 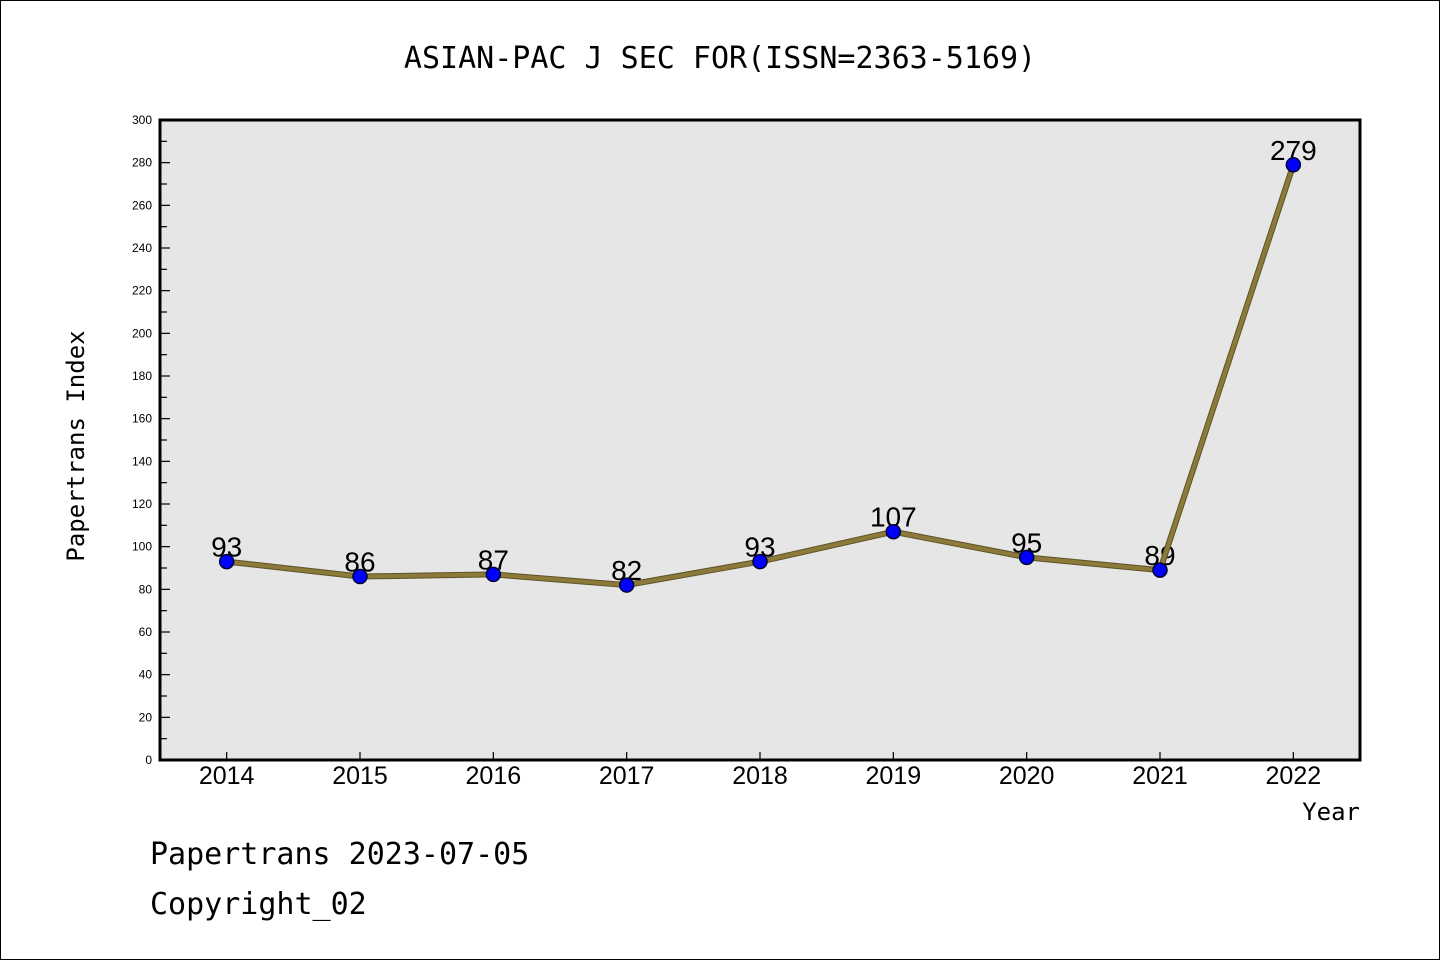 What do you see at coordinates (720, 58) in the screenshot?
I see `chart-title: ASIAN-PAC J SEC FOR(ISSN=2363-5169)` at bounding box center [720, 58].